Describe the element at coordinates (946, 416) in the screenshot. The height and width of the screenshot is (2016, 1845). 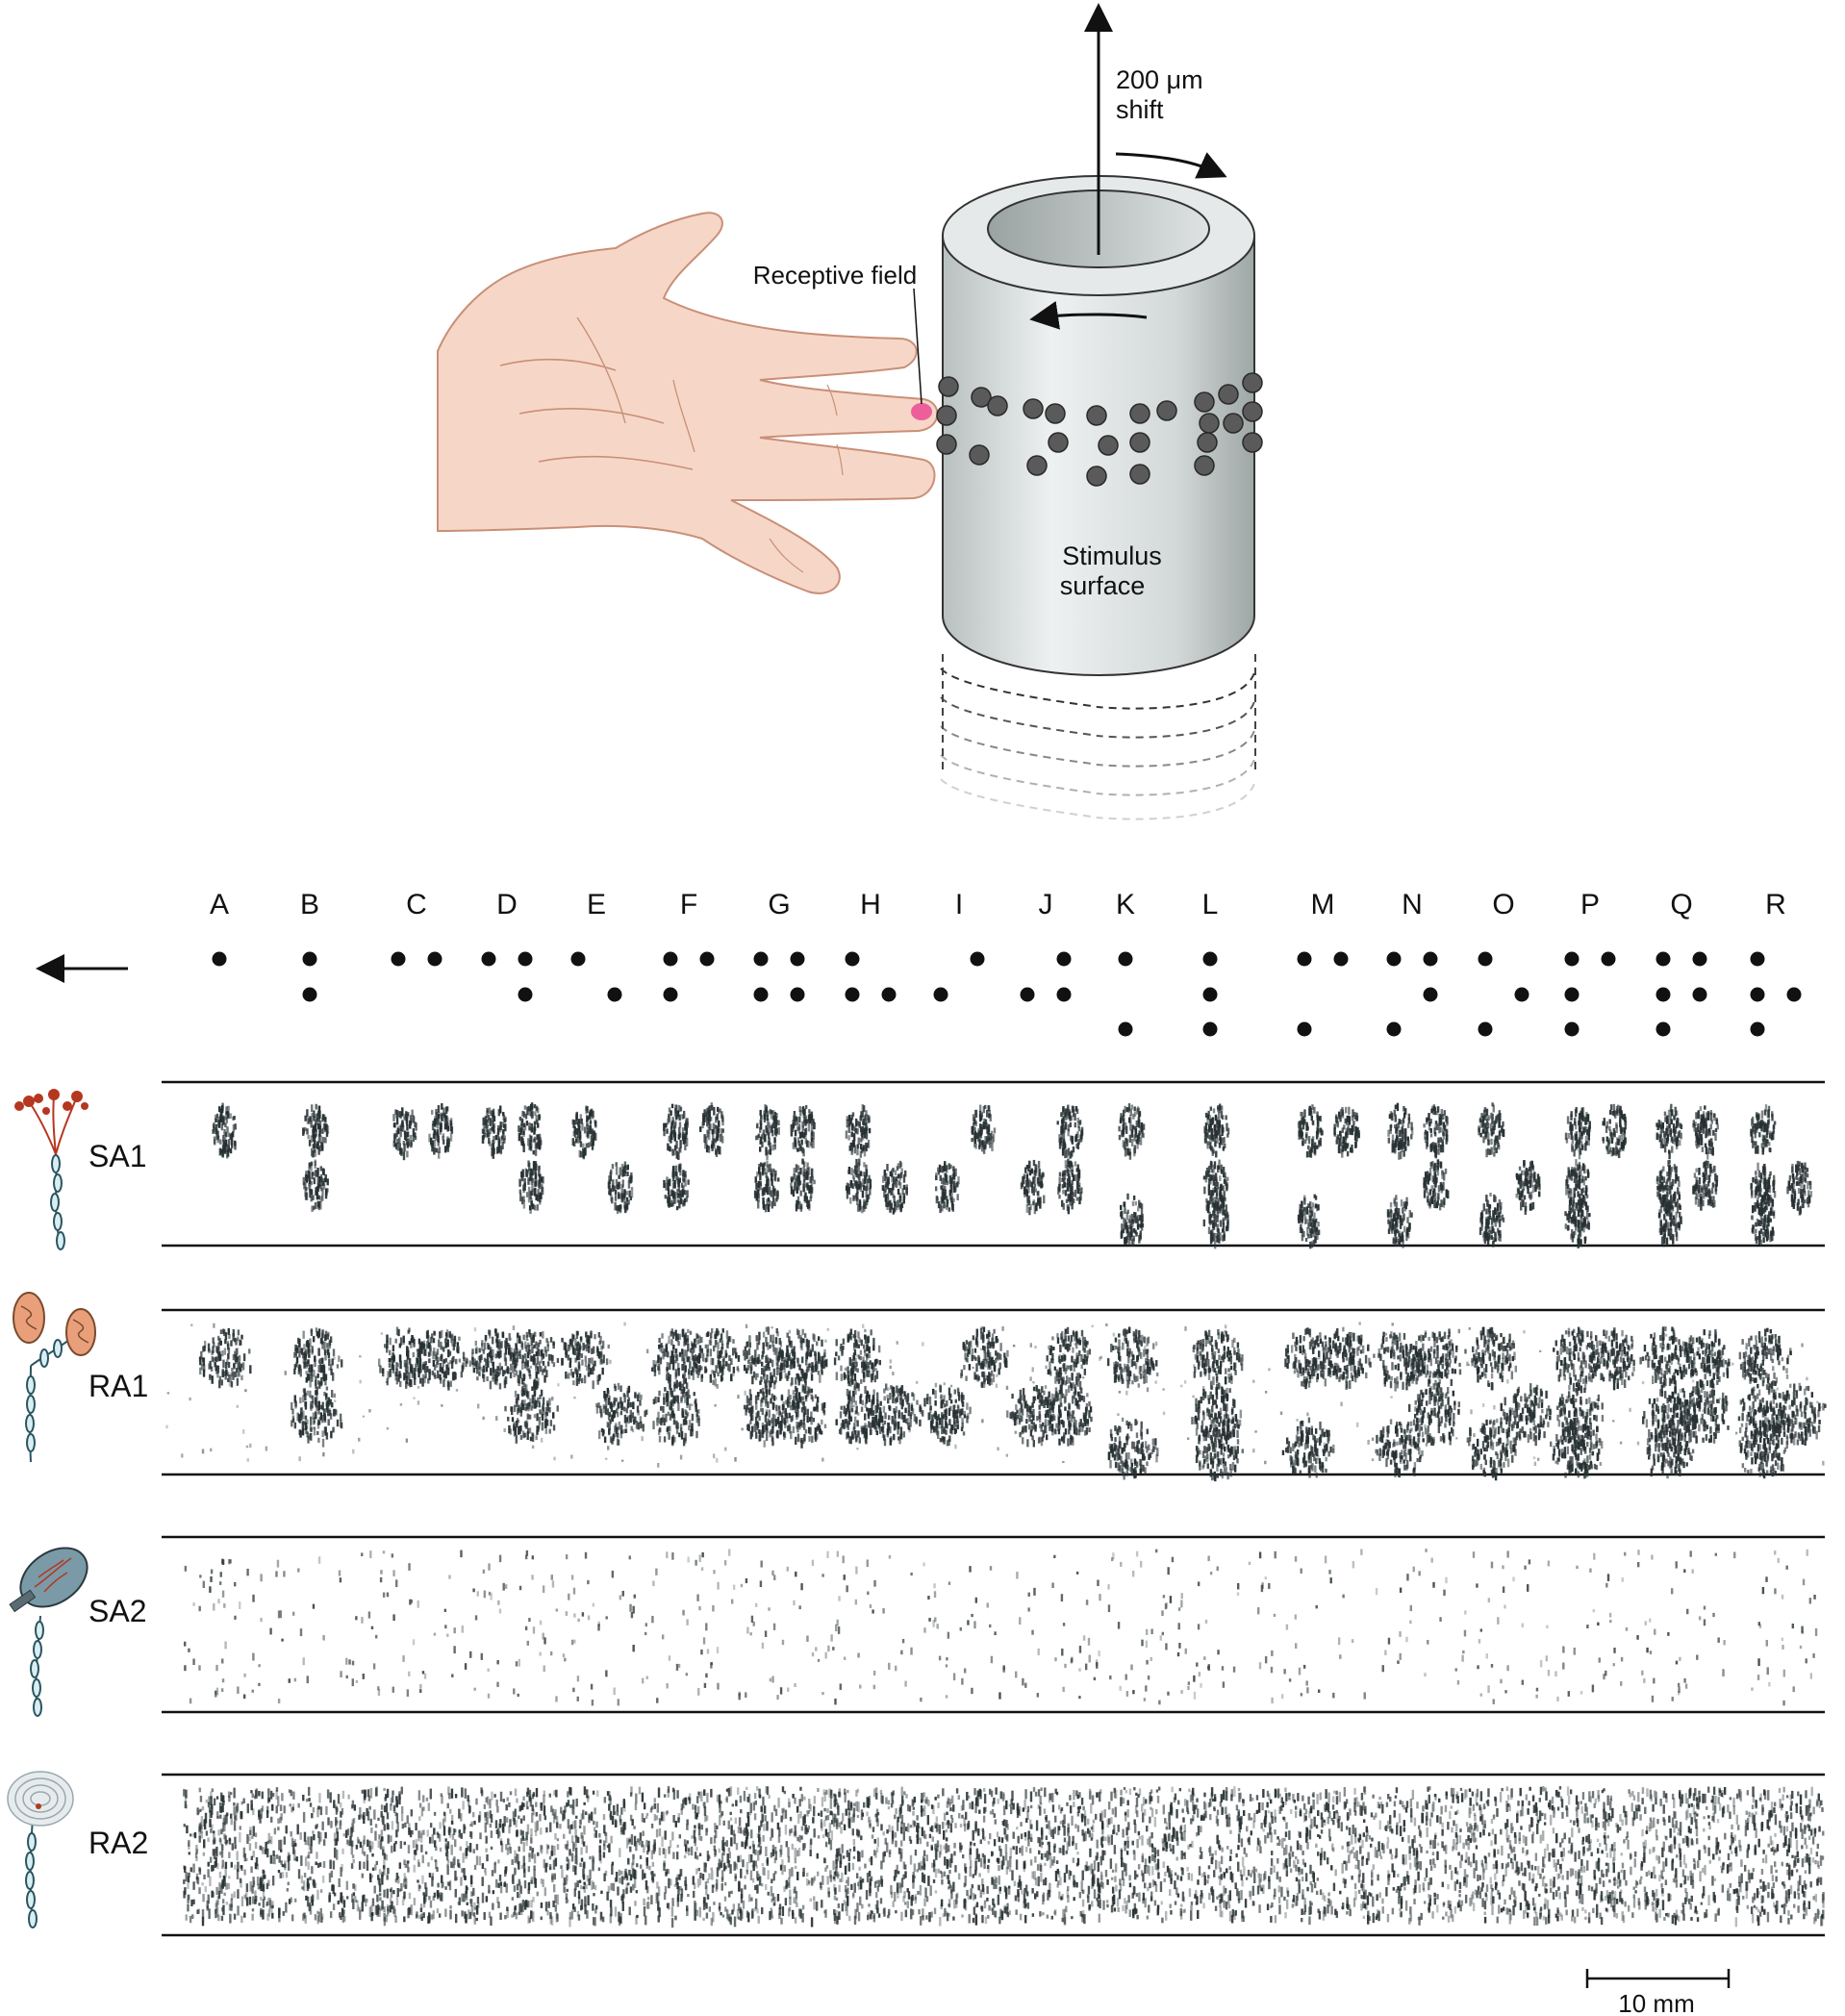
I see `drum-dot` at that location.